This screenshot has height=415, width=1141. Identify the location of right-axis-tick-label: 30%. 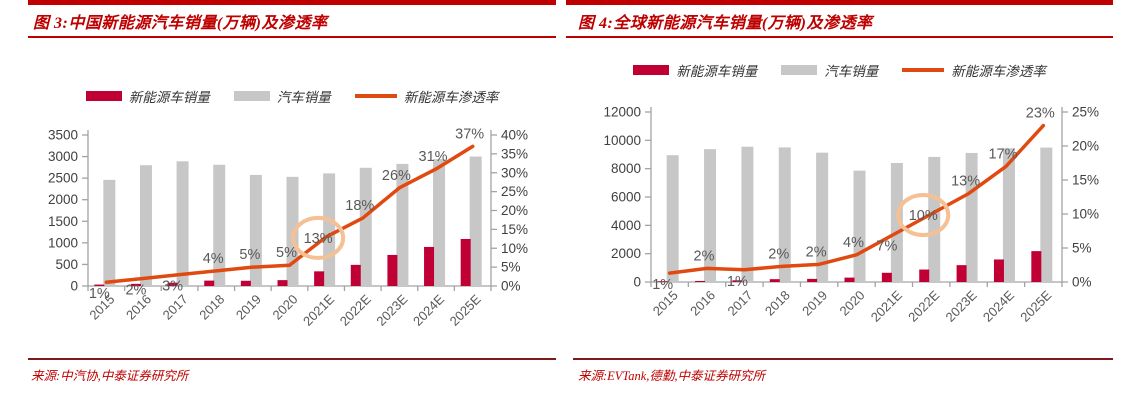
(514, 172).